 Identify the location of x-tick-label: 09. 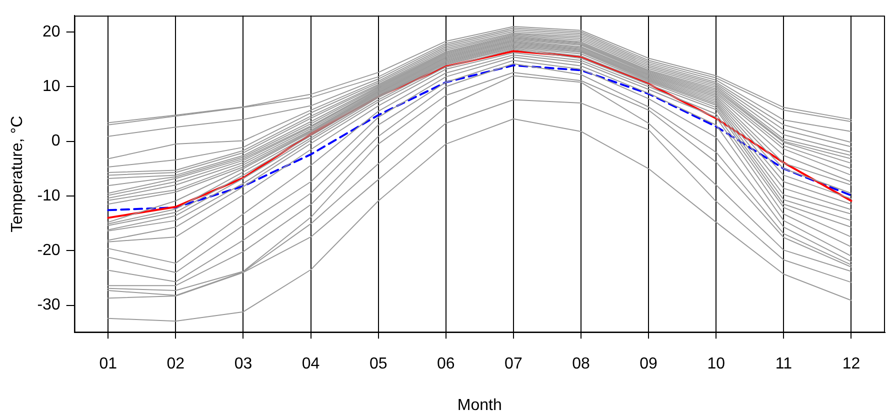
(649, 364).